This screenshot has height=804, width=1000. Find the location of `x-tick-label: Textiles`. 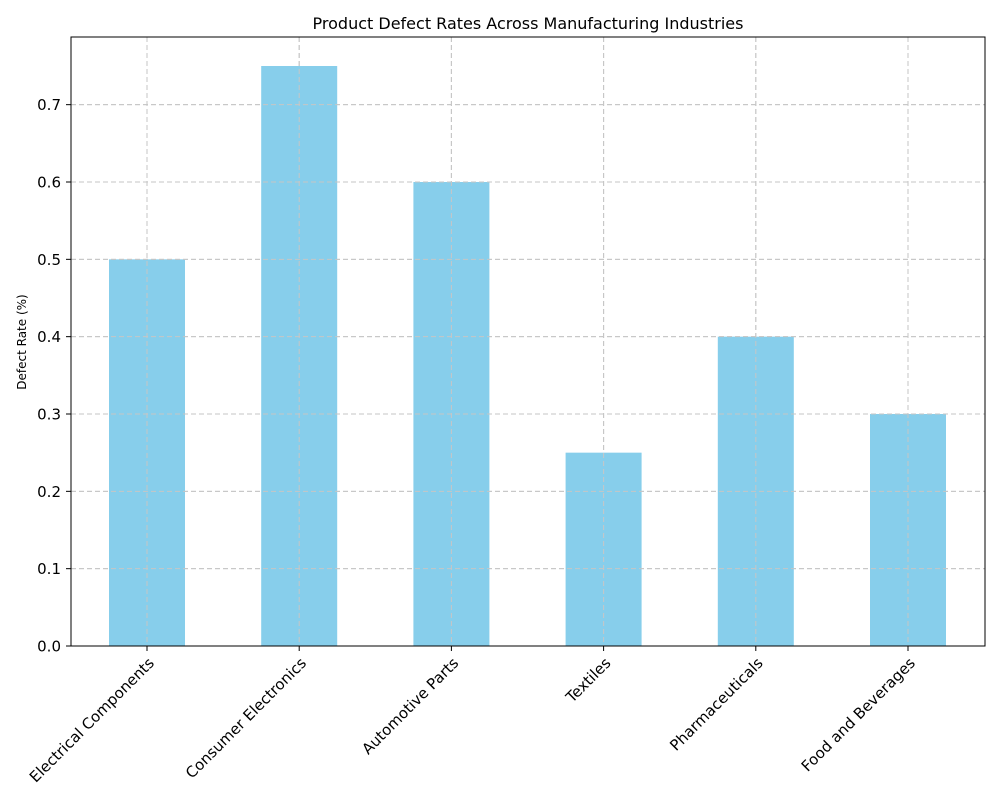

x-tick-label: Textiles is located at coordinates (588, 680).